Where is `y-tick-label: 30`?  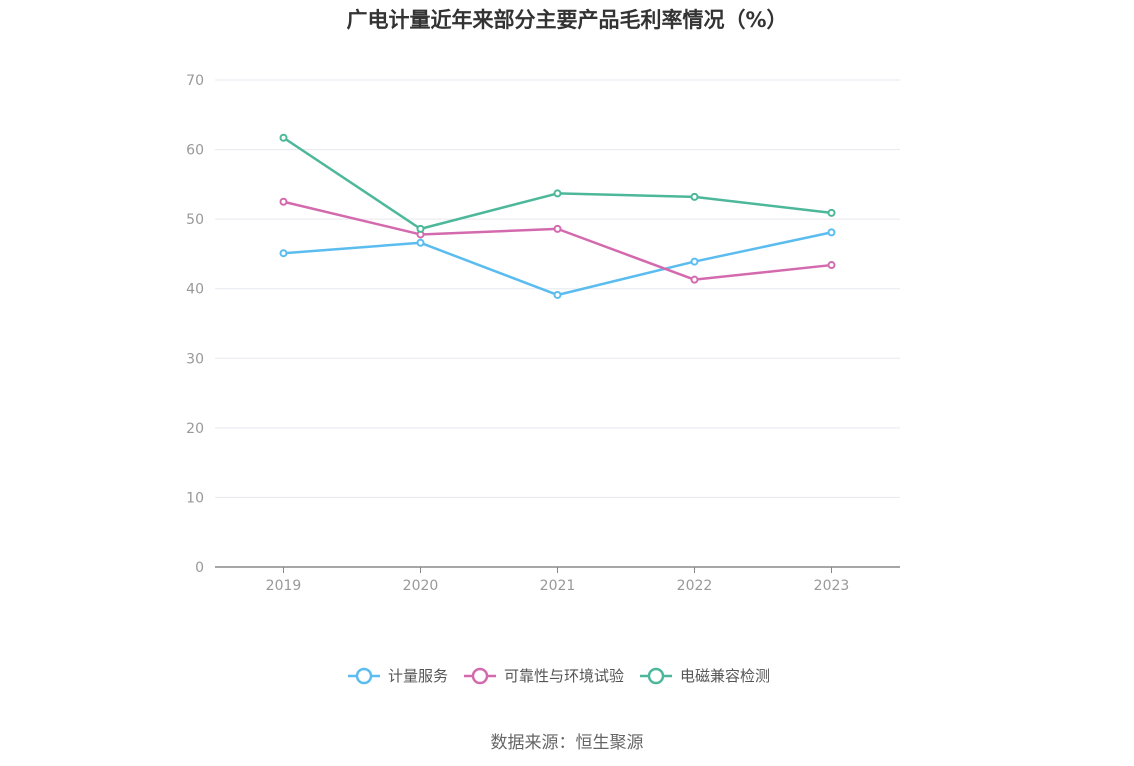 y-tick-label: 30 is located at coordinates (195, 359).